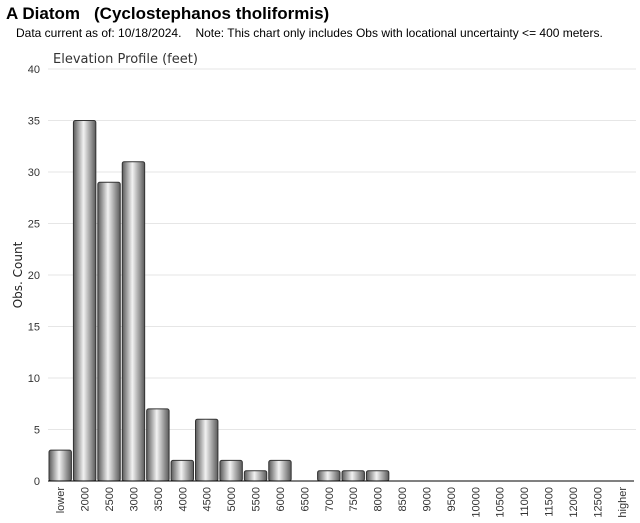 The width and height of the screenshot is (640, 523). Describe the element at coordinates (208, 499) in the screenshot. I see `x-tick-label: 4500` at that location.